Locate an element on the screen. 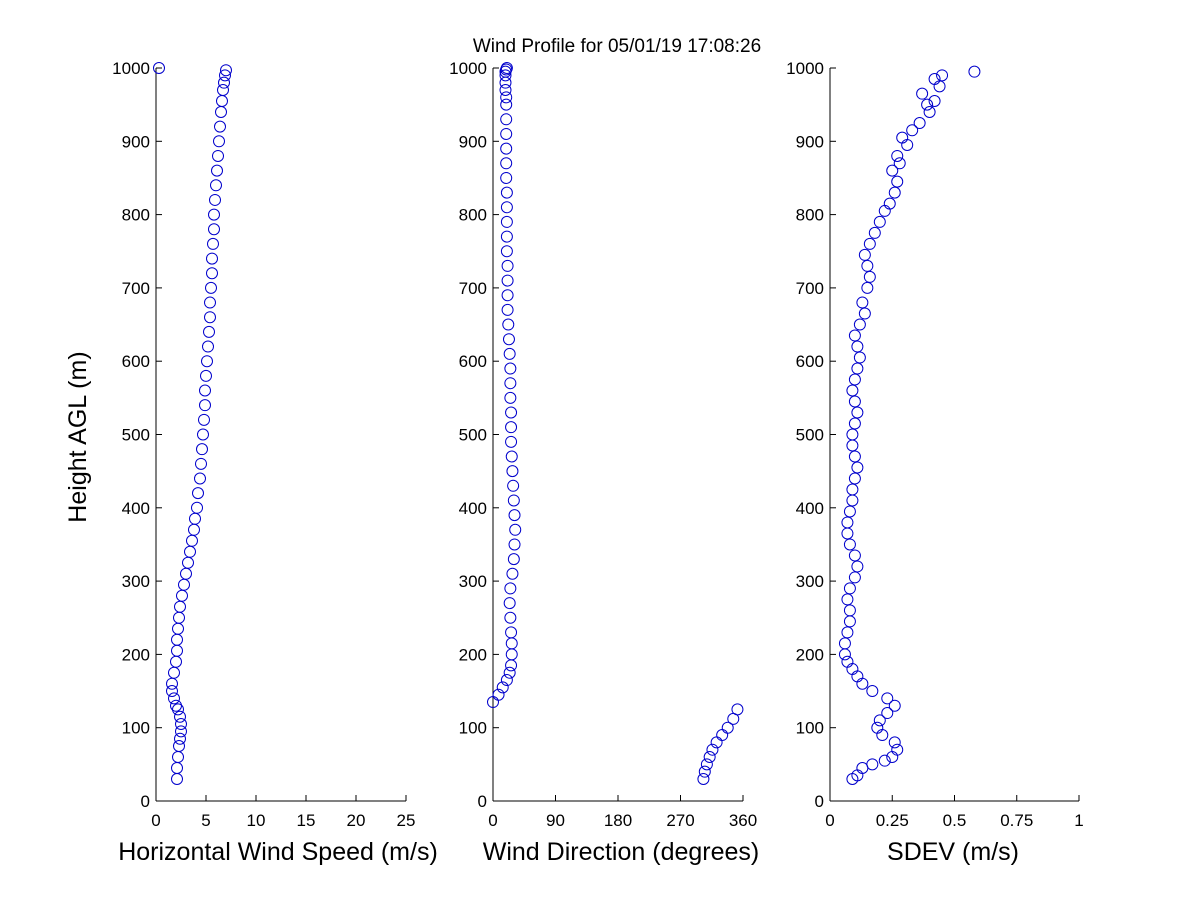 This screenshot has height=900, width=1200. direction-y-tick-label: 200 is located at coordinates (473, 654).